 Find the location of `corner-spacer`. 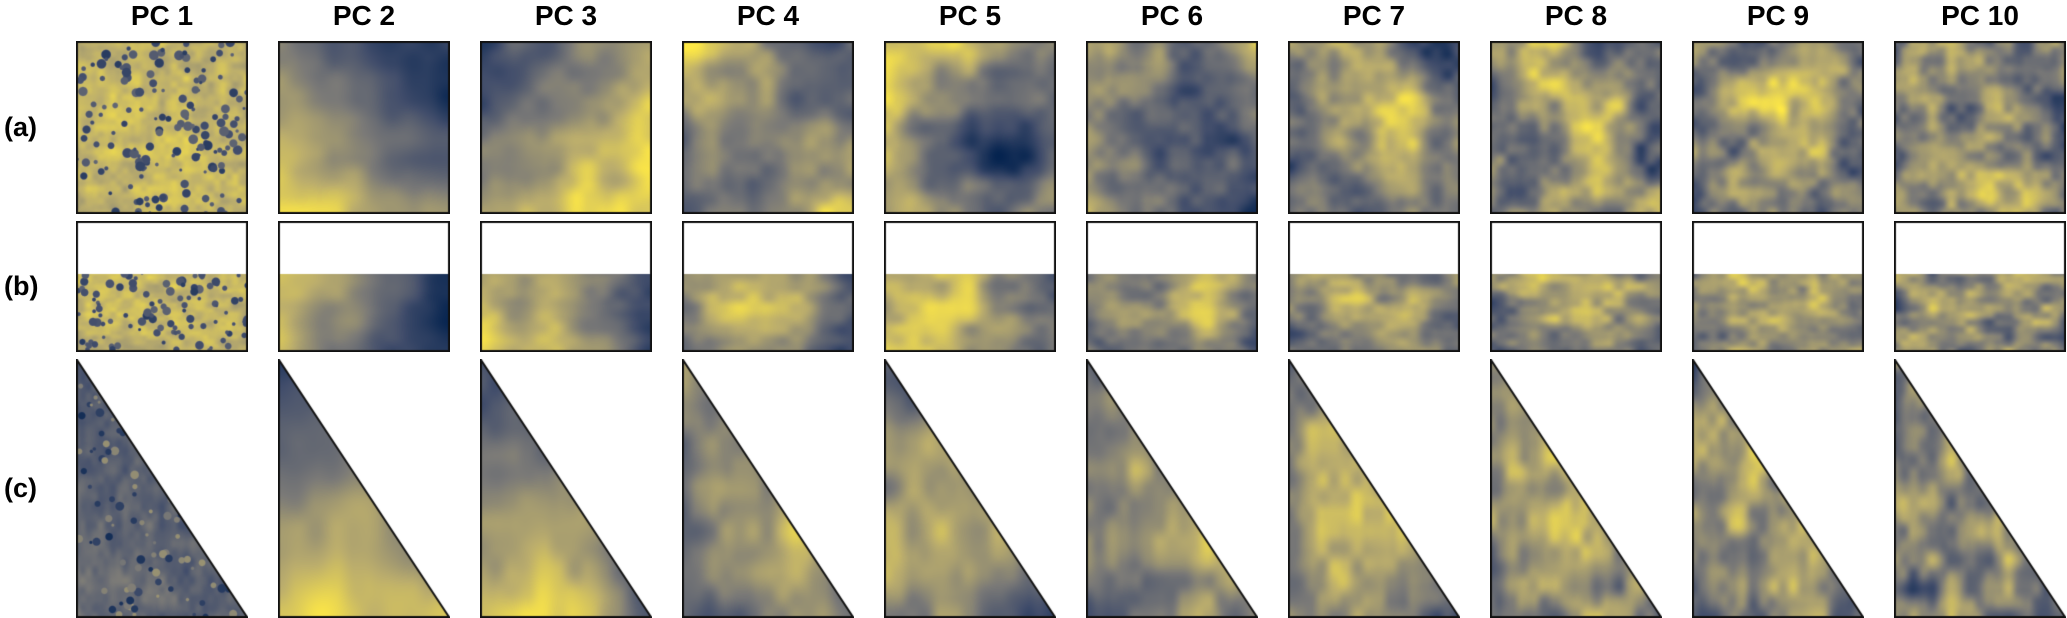

corner-spacer is located at coordinates (23, 17).